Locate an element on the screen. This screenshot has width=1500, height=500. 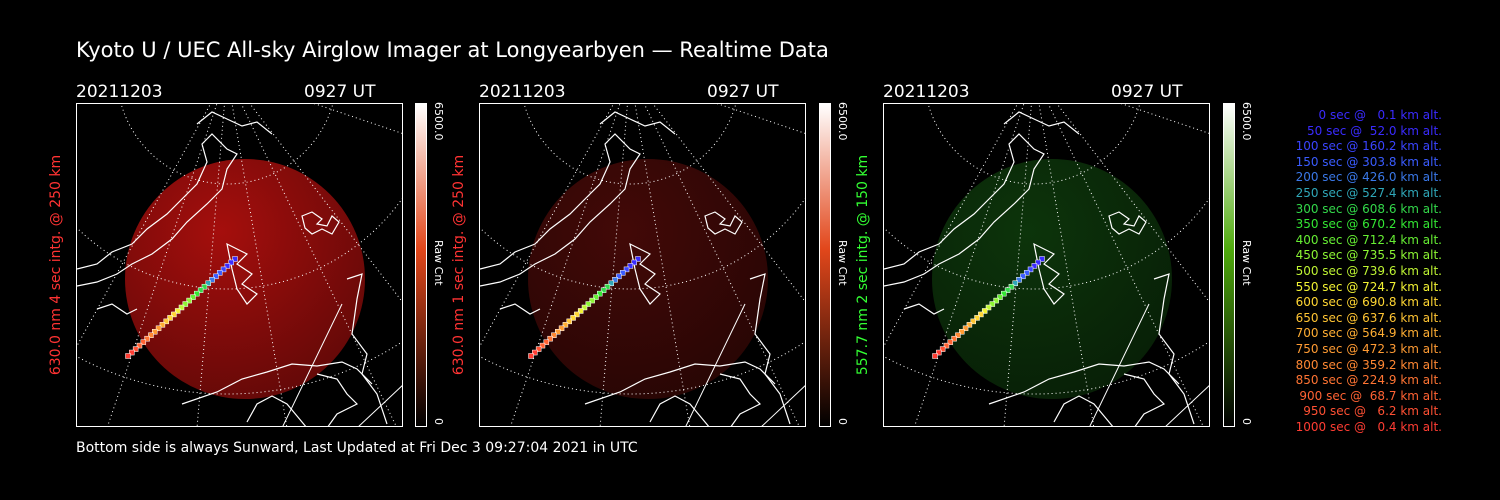
panel-ylabel: 630.0 nm 1 sec intg. @ 250 km is located at coordinates (459, 265).